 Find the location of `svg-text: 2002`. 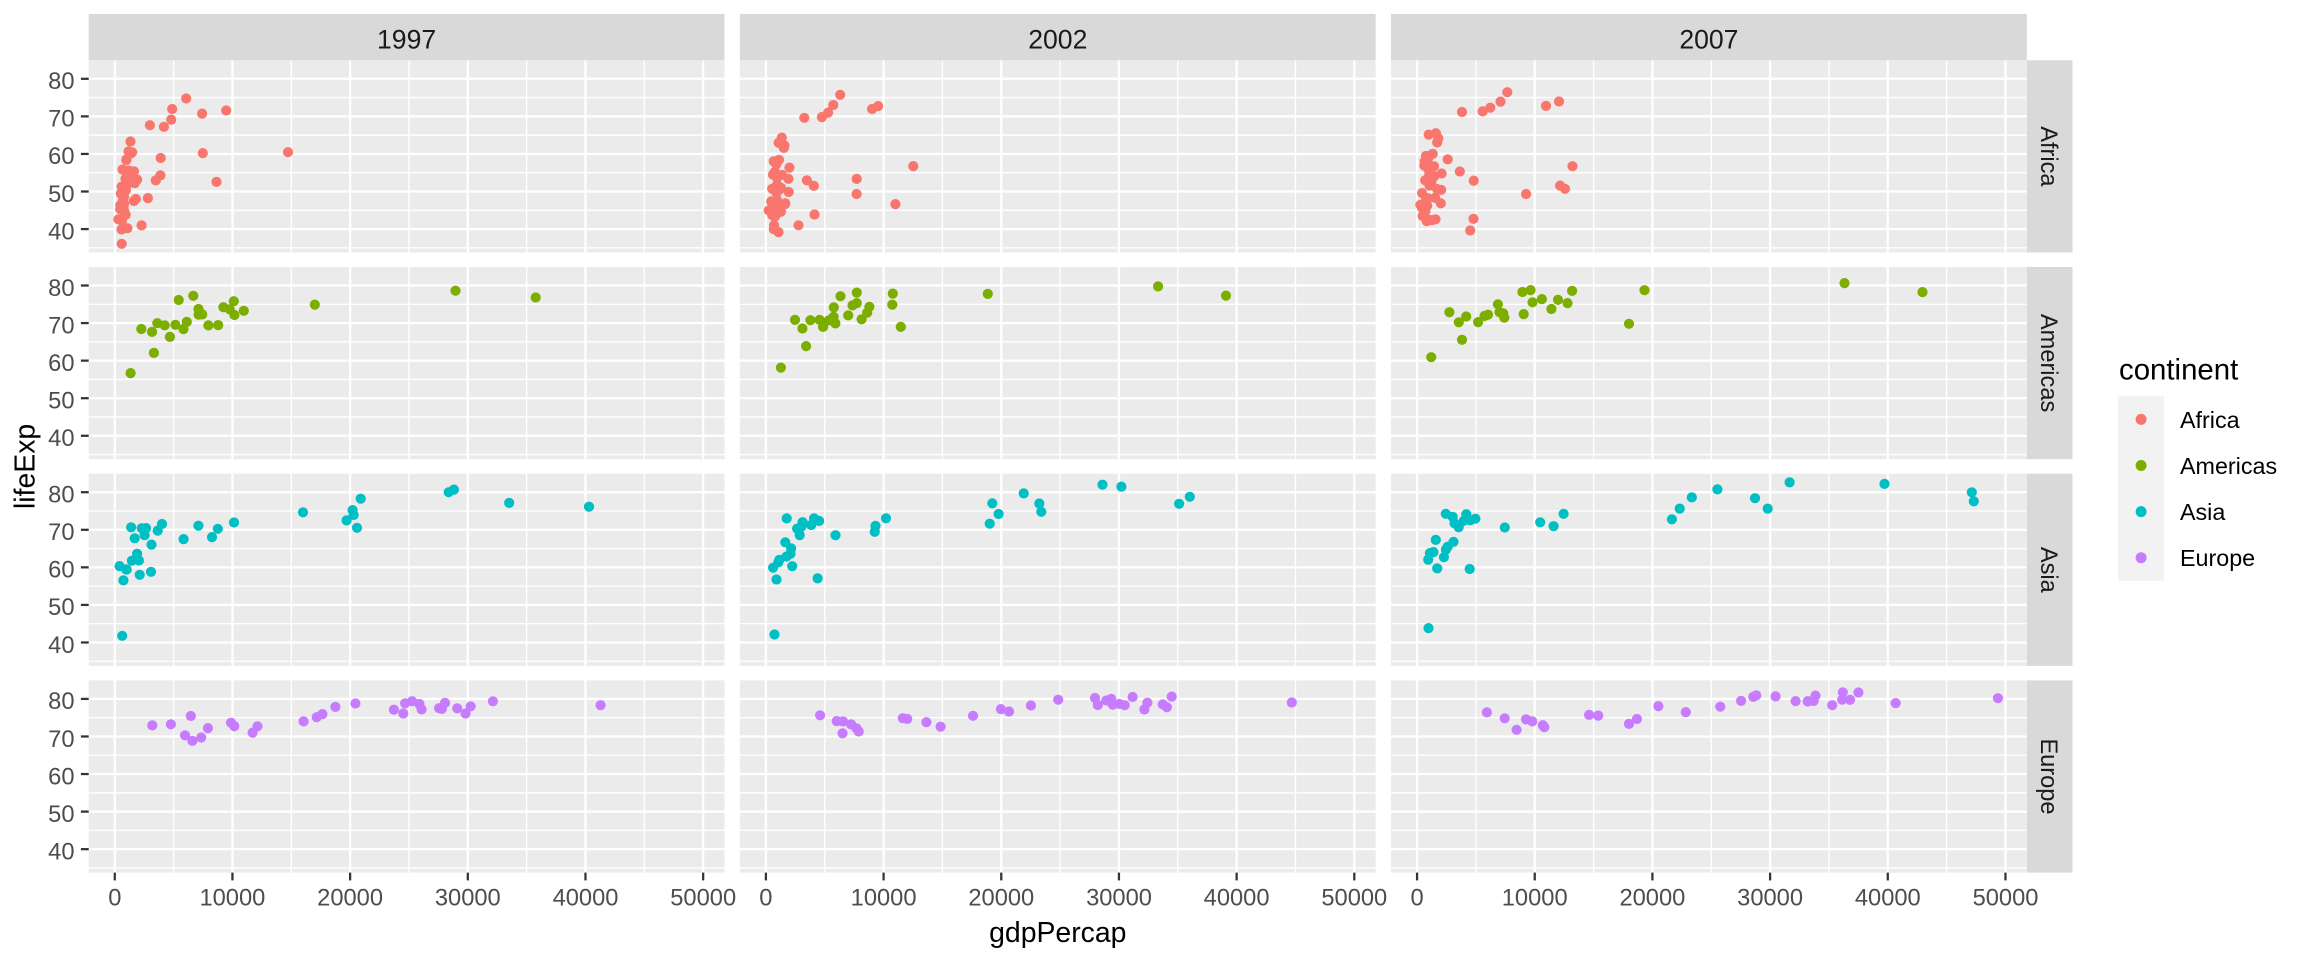

svg-text: 2002 is located at coordinates (1057, 39).